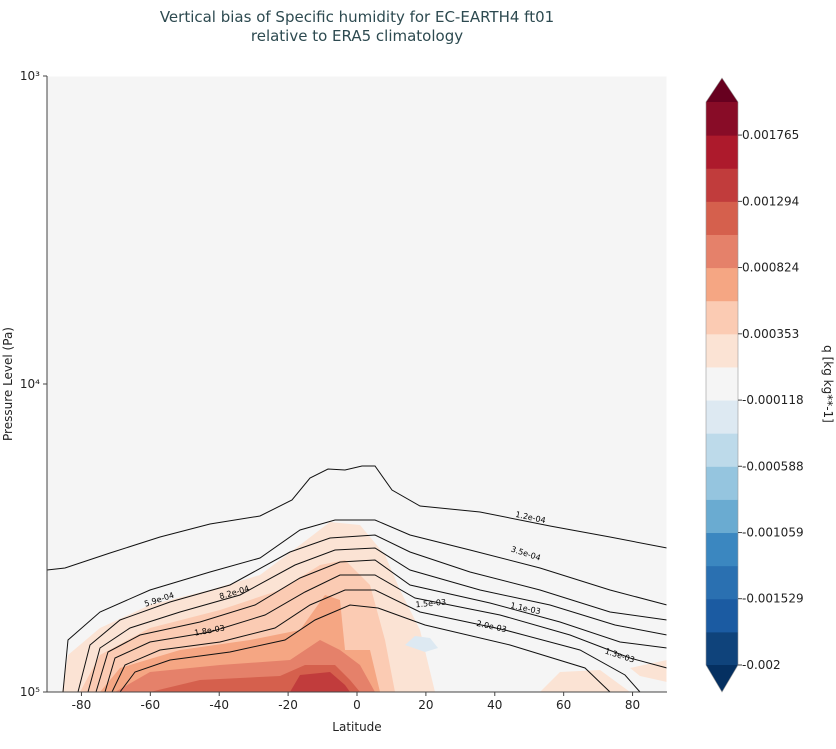 Image resolution: width=836 pixels, height=749 pixels. Describe the element at coordinates (82, 705) in the screenshot. I see `x-tick-label: -80` at that location.